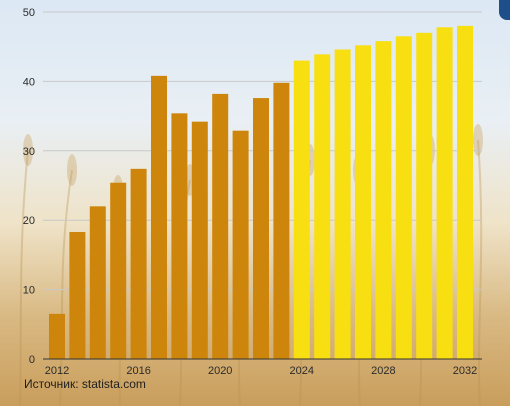 This screenshot has width=510, height=406. Describe the element at coordinates (240, 244) in the screenshot. I see `bar-2021` at that location.